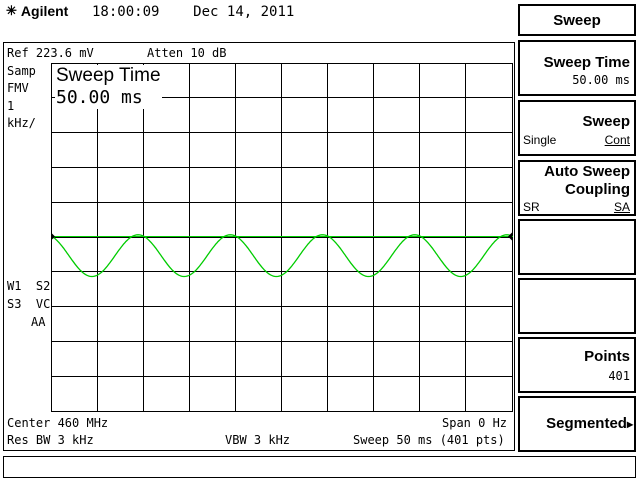  What do you see at coordinates (587, 180) in the screenshot?
I see `auto-sweep-coupling-label: Auto Sweep Coupling` at bounding box center [587, 180].